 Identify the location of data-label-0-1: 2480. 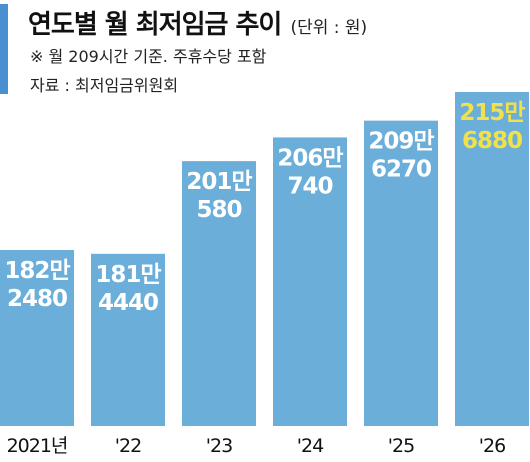
(37, 299).